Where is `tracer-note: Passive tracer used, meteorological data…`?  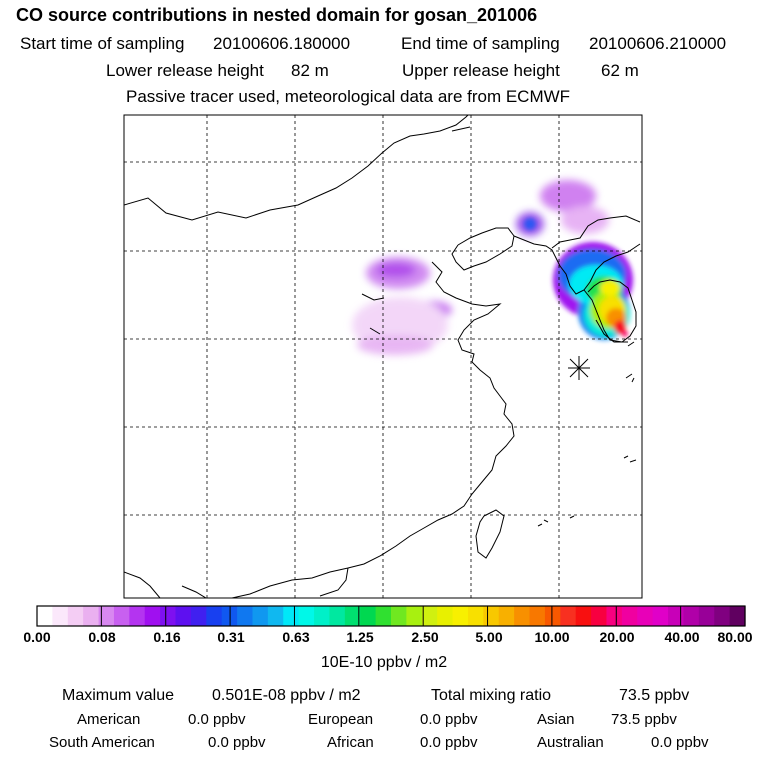 tracer-note: Passive tracer used, meteorological data… is located at coordinates (348, 96).